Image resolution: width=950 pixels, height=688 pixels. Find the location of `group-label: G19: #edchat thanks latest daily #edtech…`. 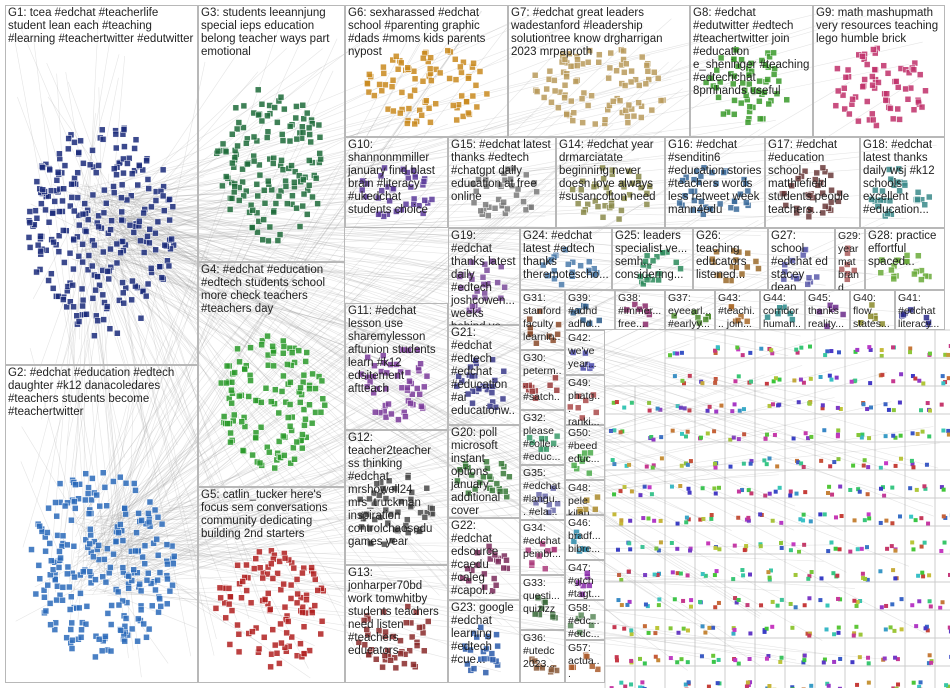

group-label: G19: #edchat thanks latest daily #edtech… is located at coordinates (483, 277).